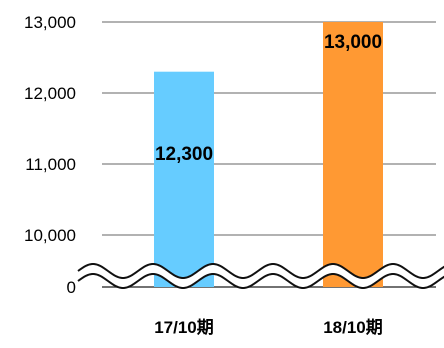 The image size is (444, 348). I want to click on axis-break-line-upper, so click(260, 271).